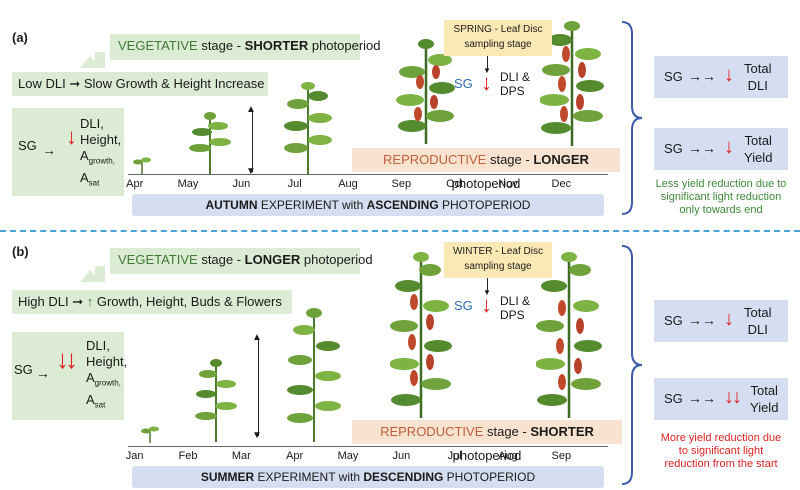 Image resolution: width=800 pixels, height=490 pixels. Describe the element at coordinates (721, 321) in the screenshot. I see `total-dli-box-b: SG →→ ↓ Total DLI` at that location.